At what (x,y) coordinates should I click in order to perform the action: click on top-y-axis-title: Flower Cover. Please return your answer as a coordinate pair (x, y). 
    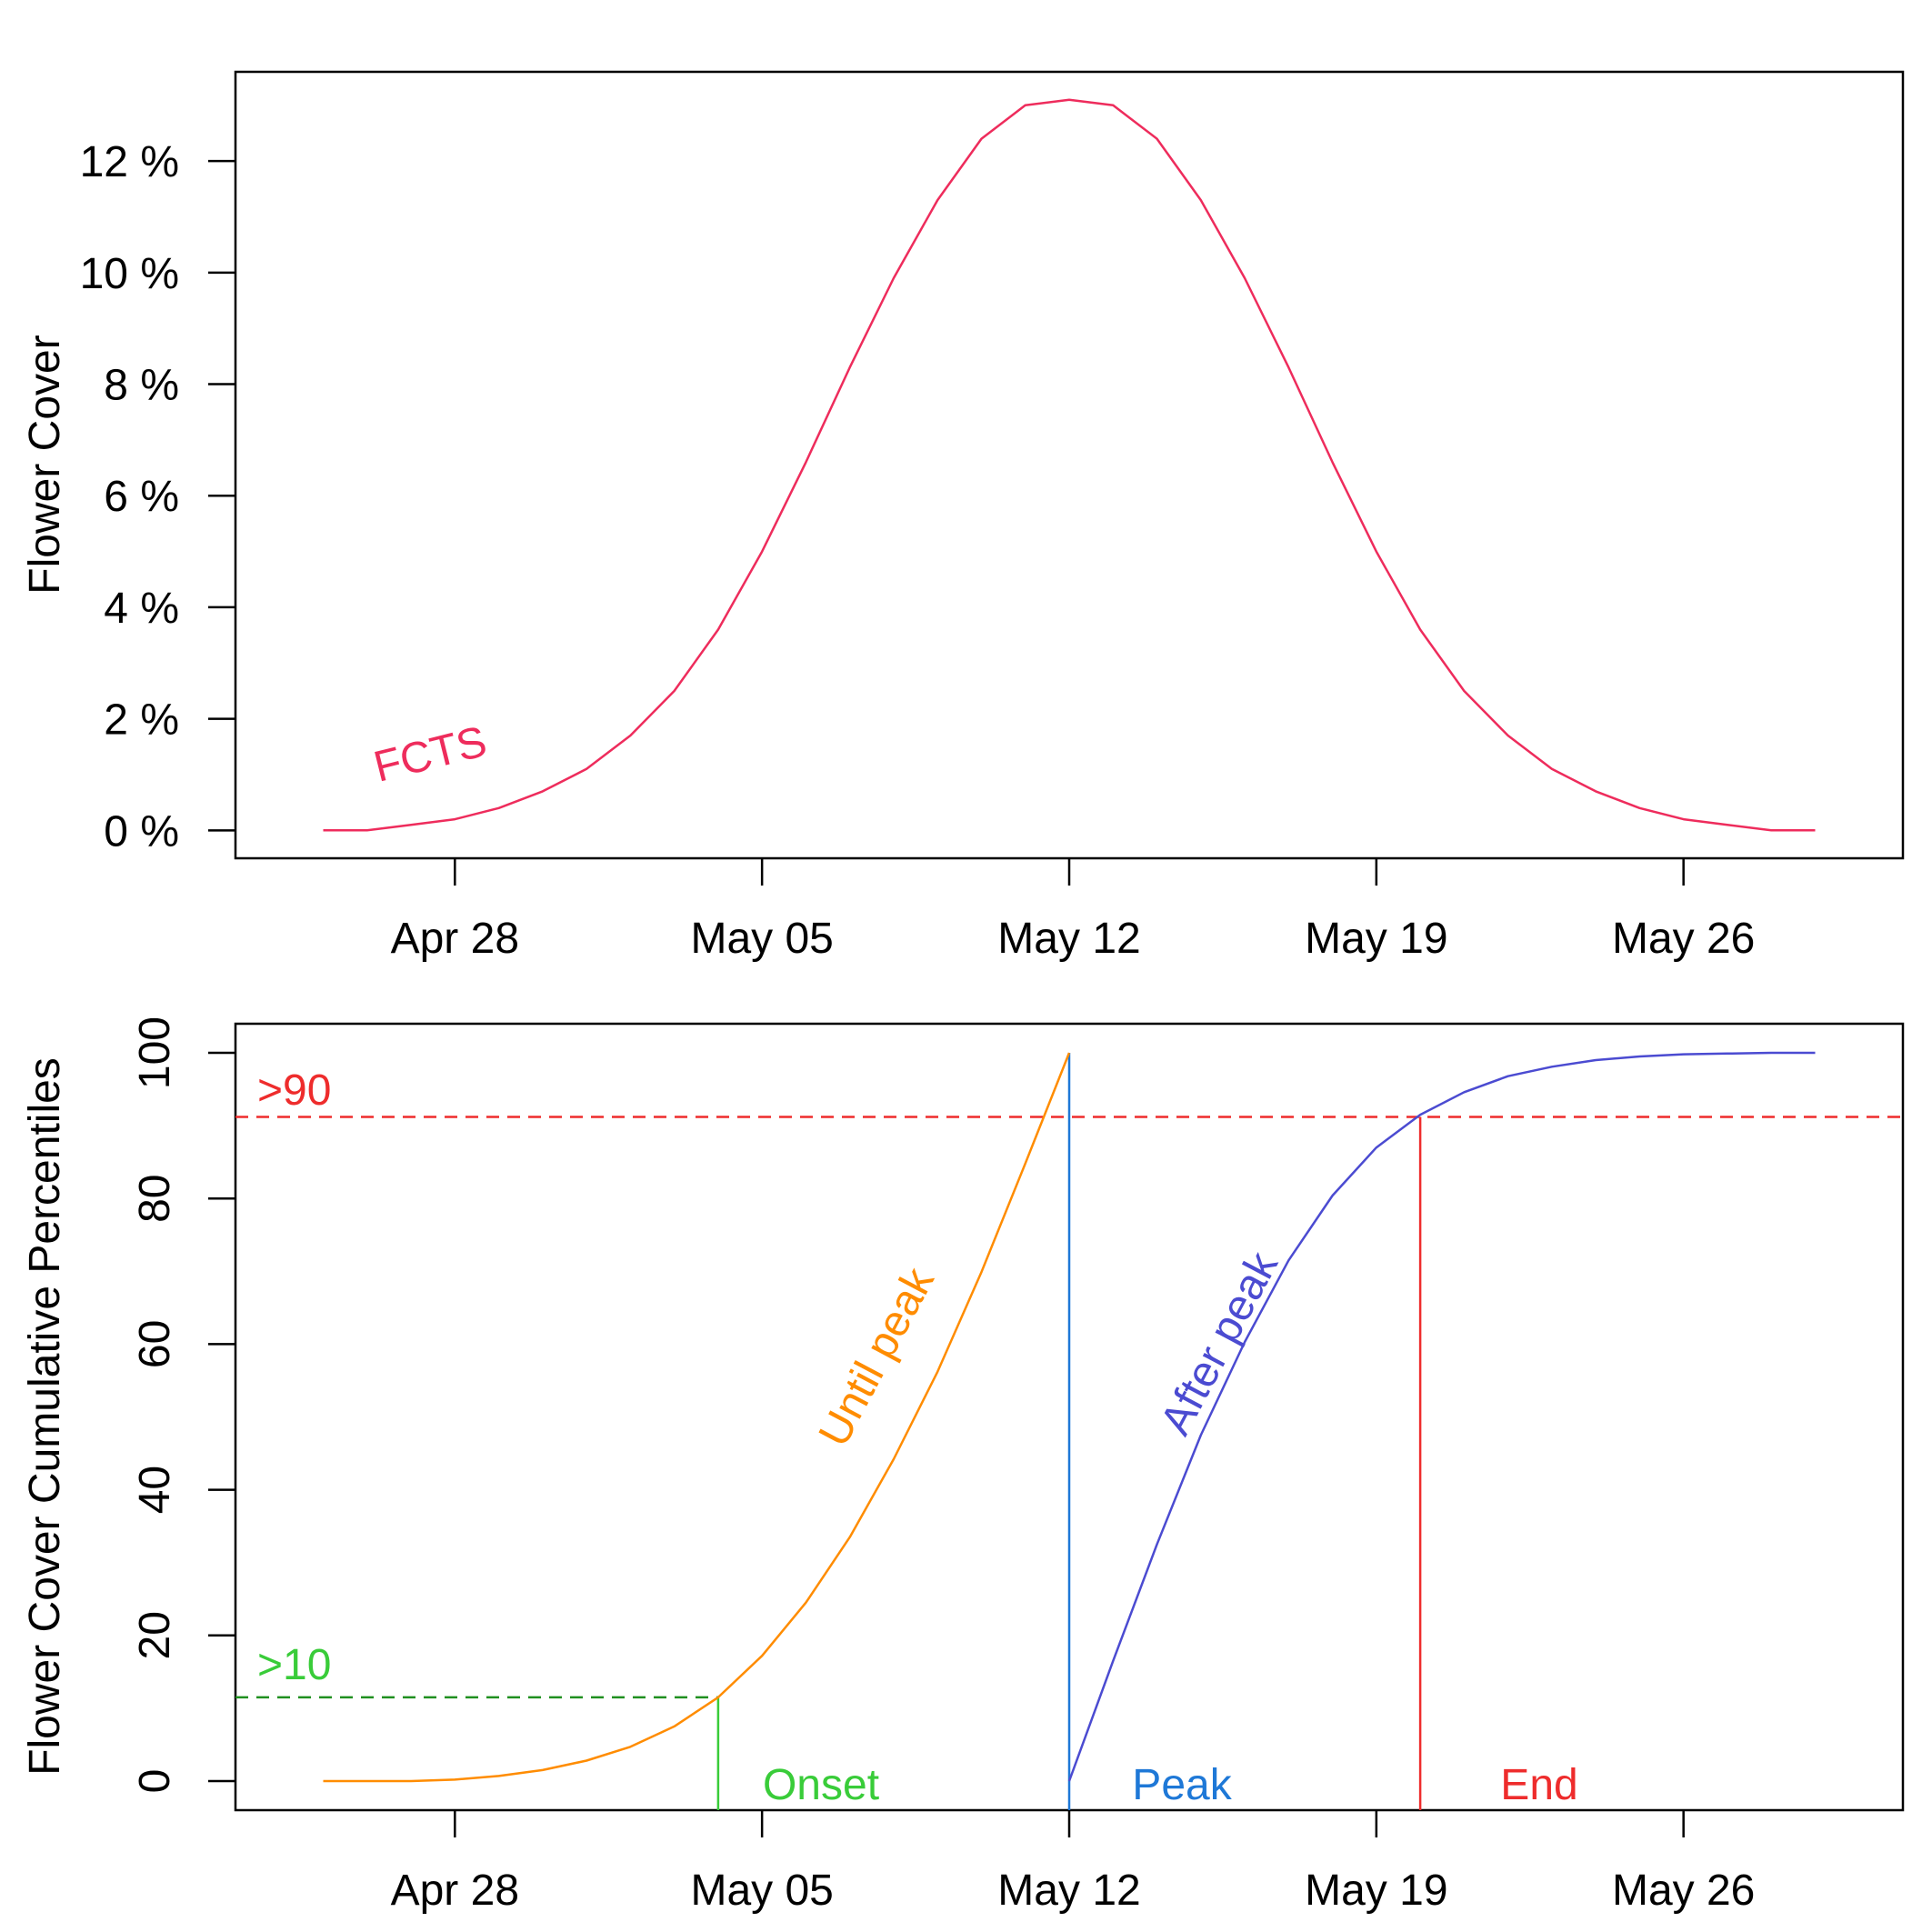
    Looking at the image, I should click on (45, 464).